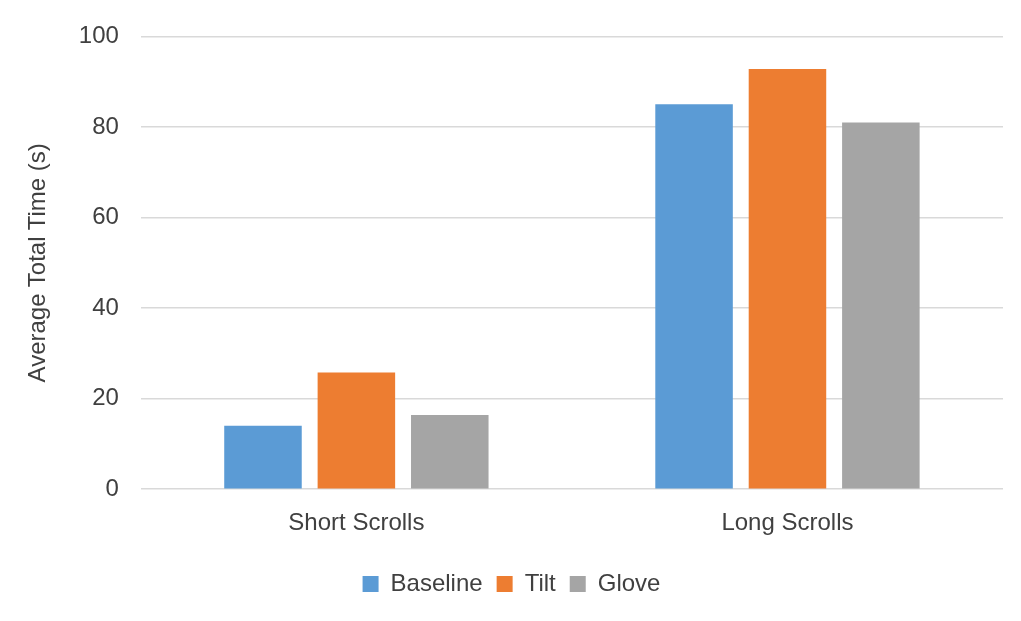 Image resolution: width=1021 pixels, height=621 pixels. I want to click on legend-label: Baseline, so click(436, 582).